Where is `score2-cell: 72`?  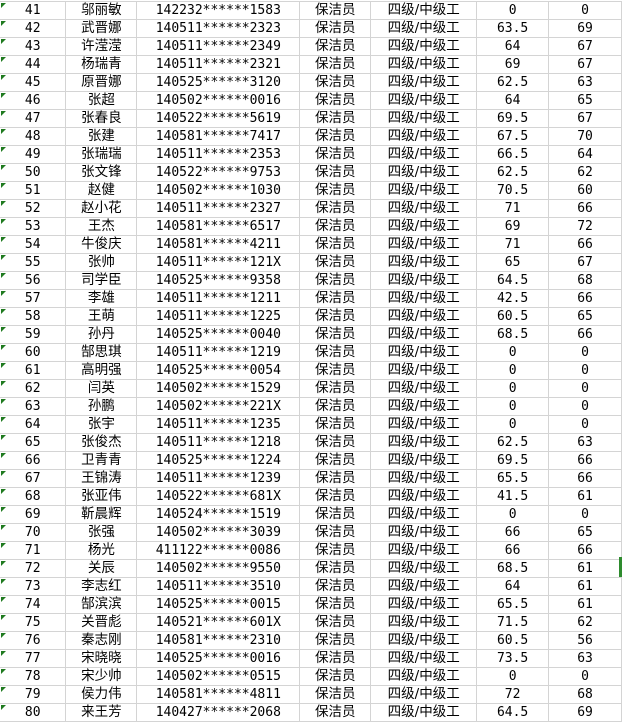 score2-cell: 72 is located at coordinates (585, 226).